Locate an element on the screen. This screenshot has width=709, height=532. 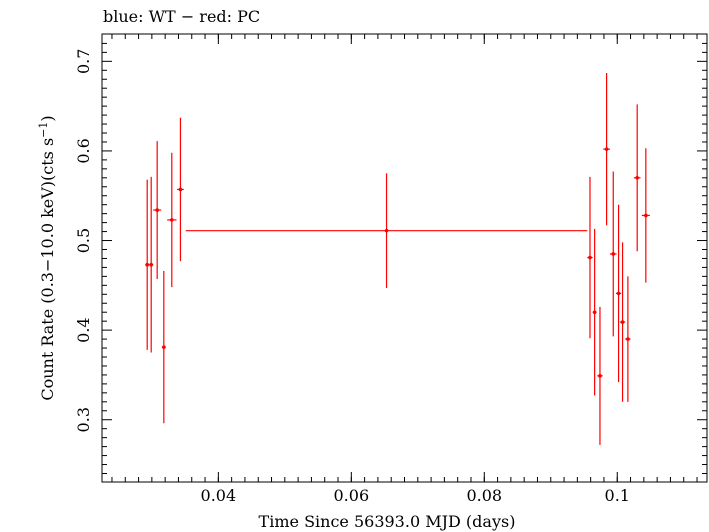
y-tick-label: 0.5 is located at coordinates (83, 240).